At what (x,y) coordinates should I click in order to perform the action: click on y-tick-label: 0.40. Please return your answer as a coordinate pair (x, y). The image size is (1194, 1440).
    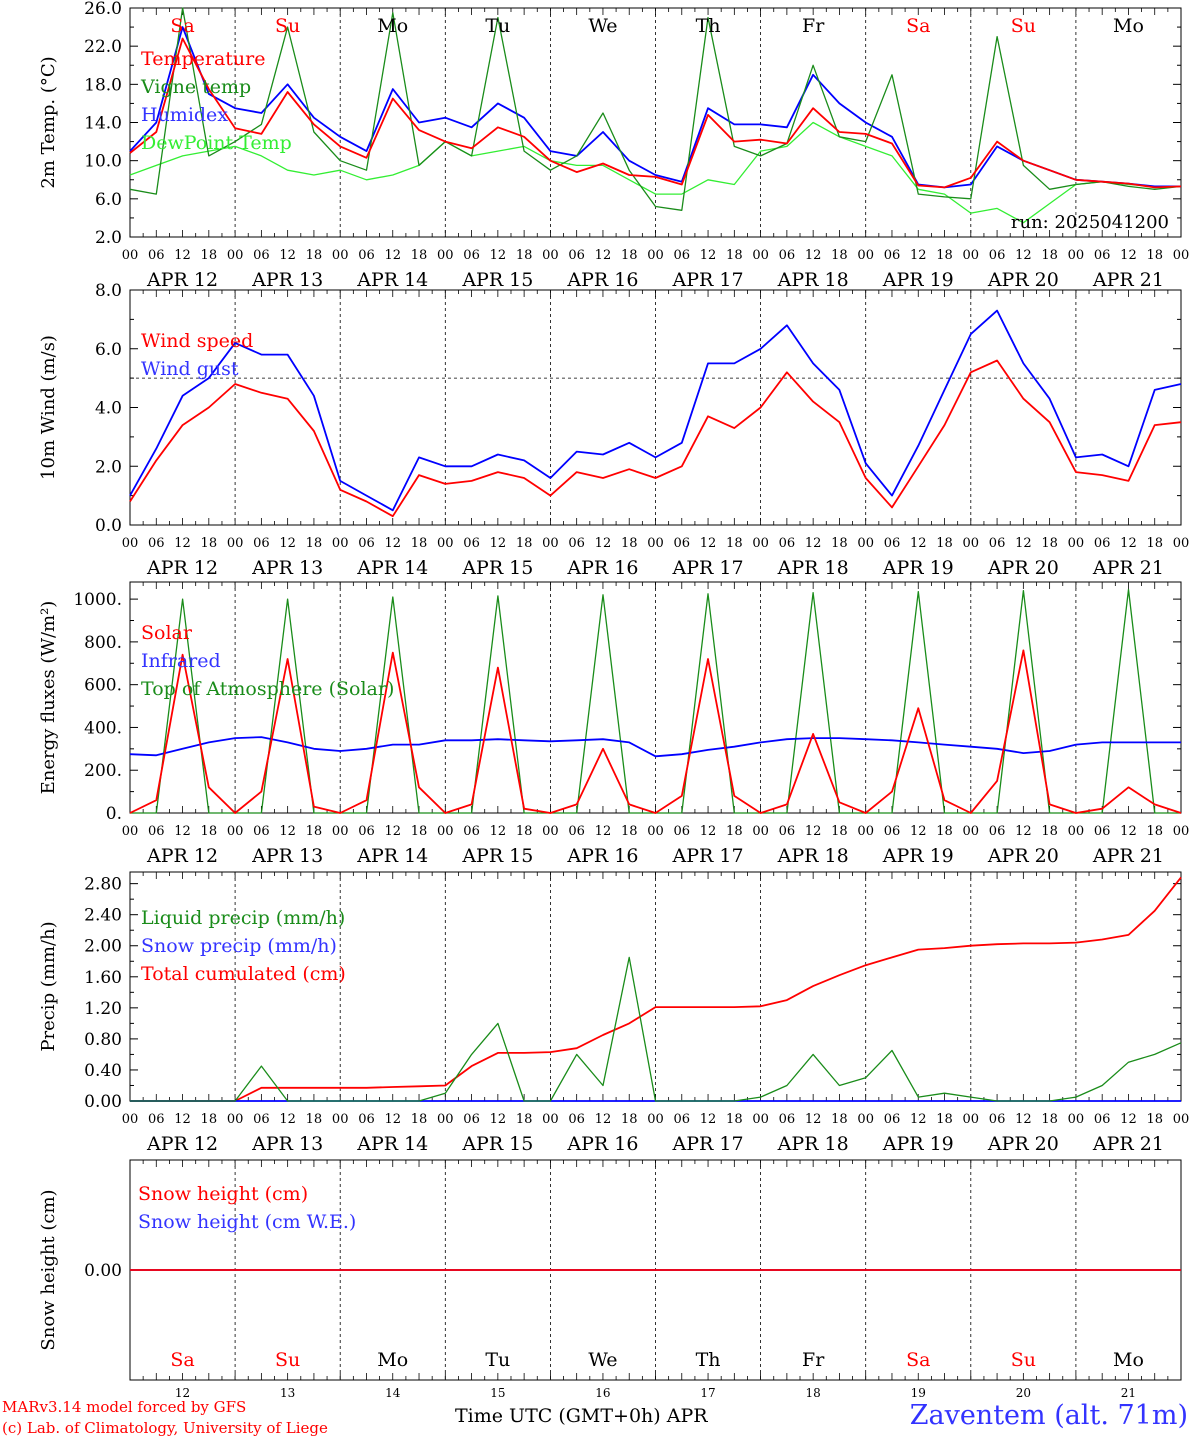
    Looking at the image, I should click on (103, 1071).